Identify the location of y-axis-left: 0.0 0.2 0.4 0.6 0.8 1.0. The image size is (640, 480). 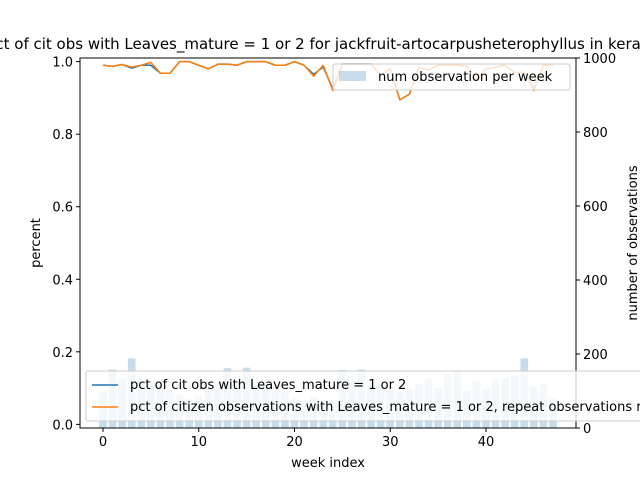
(66, 244).